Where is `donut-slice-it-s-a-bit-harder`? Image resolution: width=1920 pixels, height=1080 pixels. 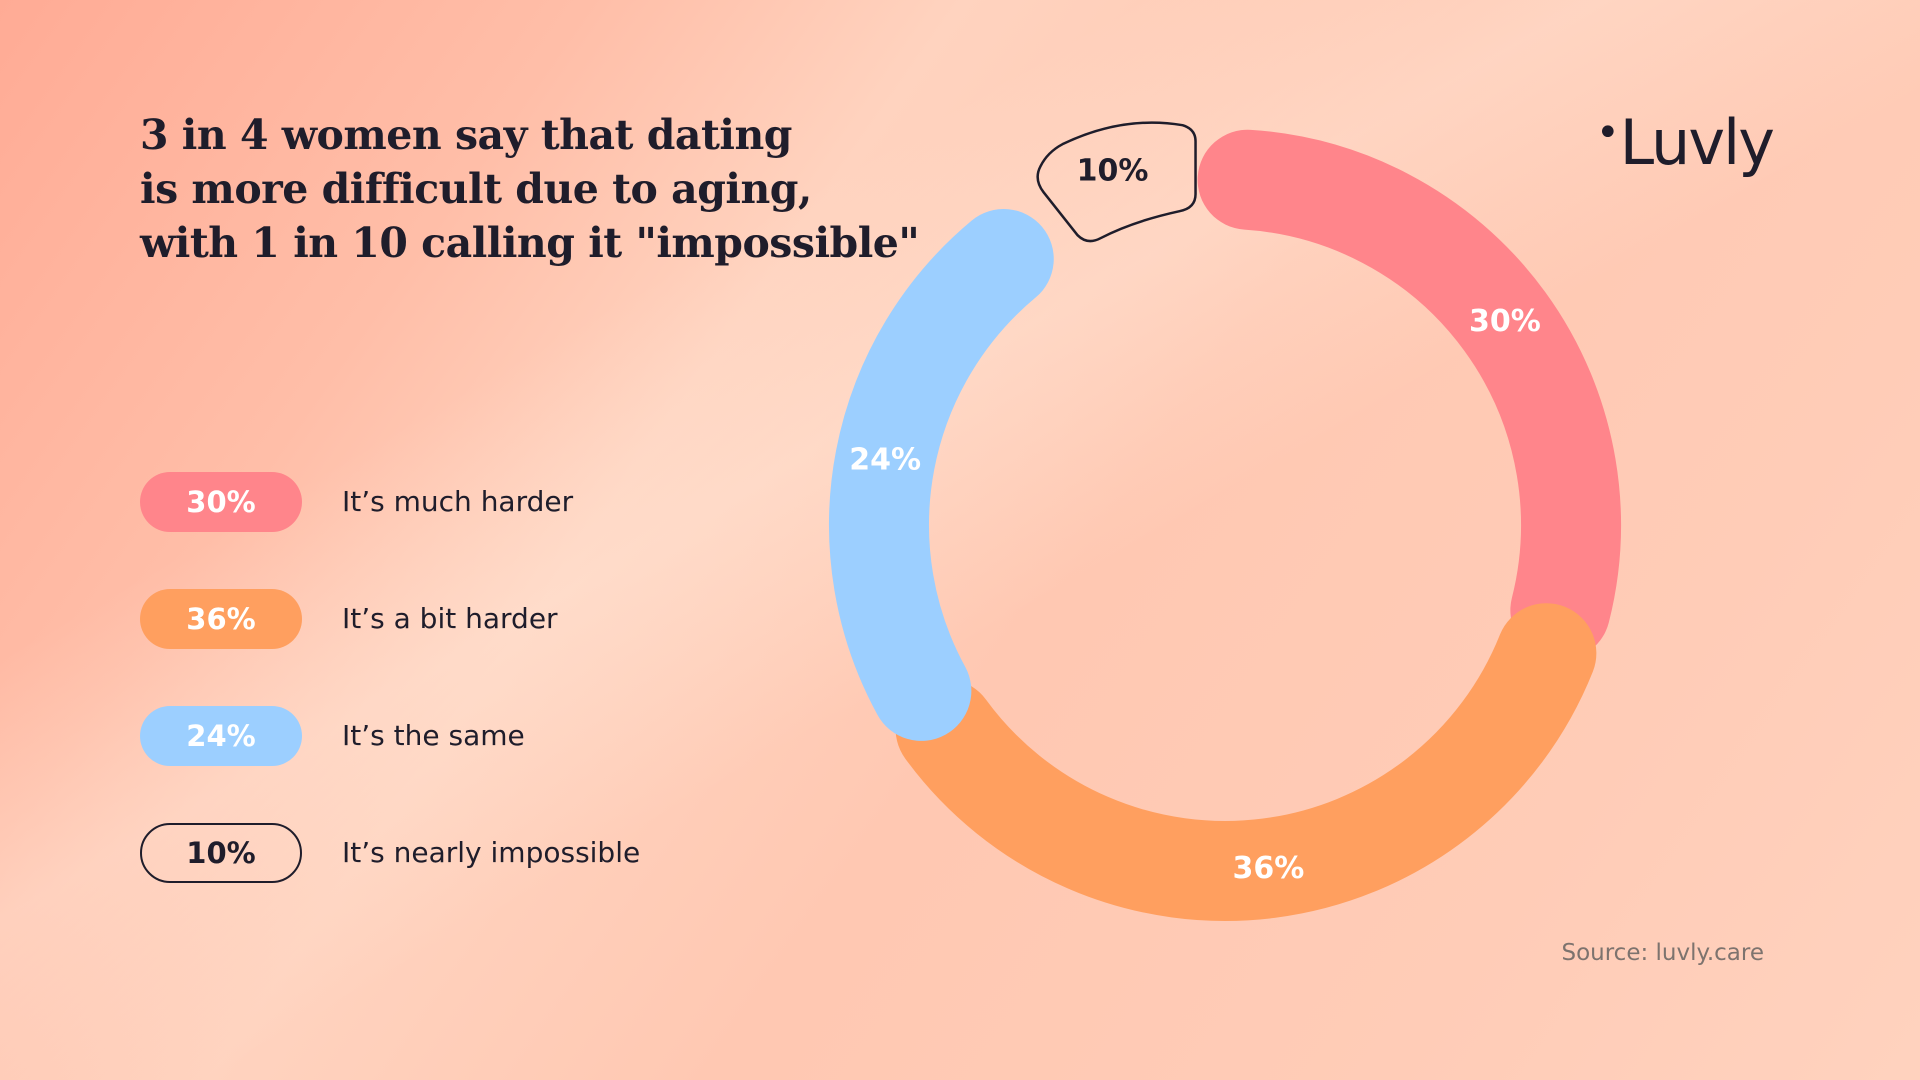 donut-slice-it-s-a-bit-harder is located at coordinates (1246, 762).